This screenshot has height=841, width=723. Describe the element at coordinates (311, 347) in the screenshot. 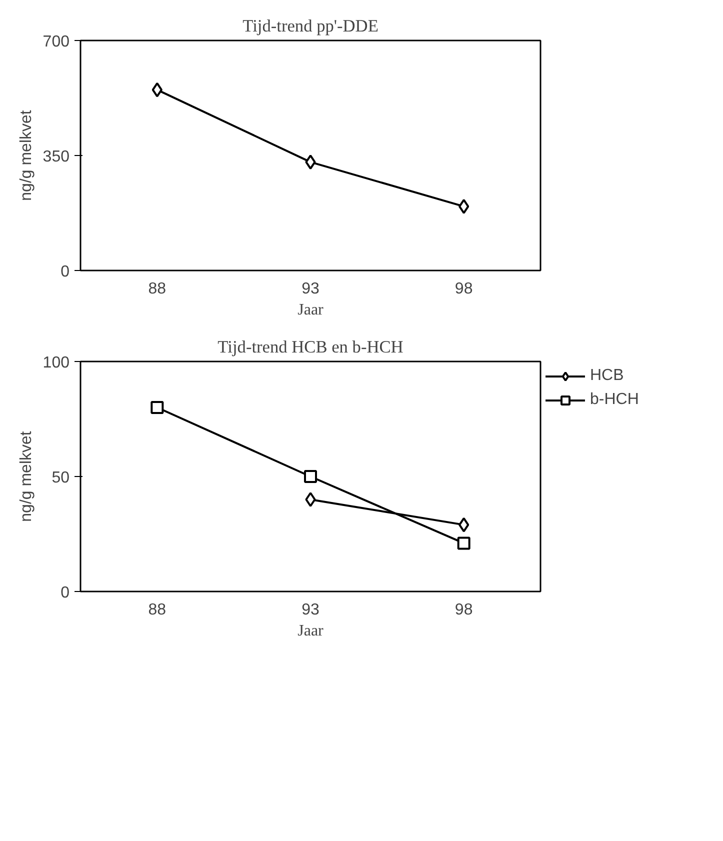

I see `chart-title: Tijd-trend HCB en b-HCH` at that location.